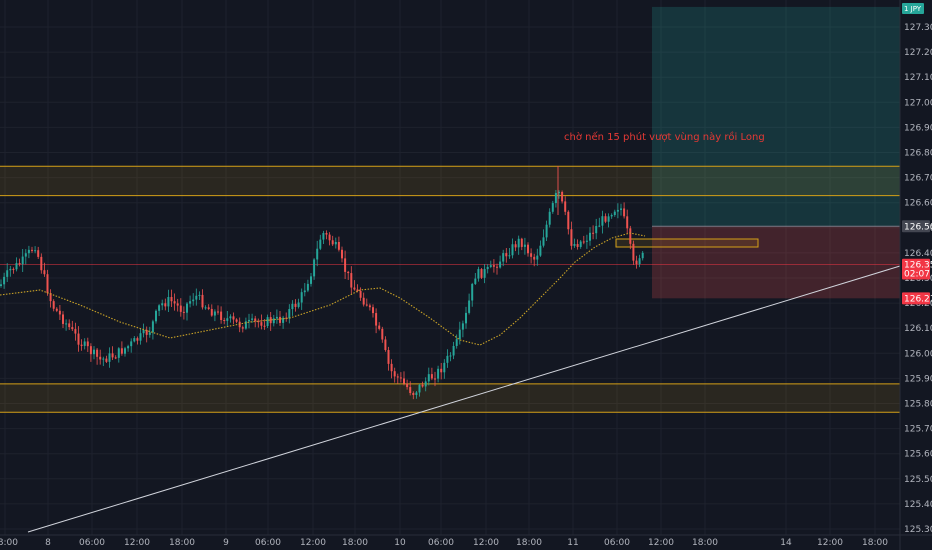 The width and height of the screenshot is (932, 550). What do you see at coordinates (918, 154) in the screenshot?
I see `y-tick-label: 126.800` at bounding box center [918, 154].